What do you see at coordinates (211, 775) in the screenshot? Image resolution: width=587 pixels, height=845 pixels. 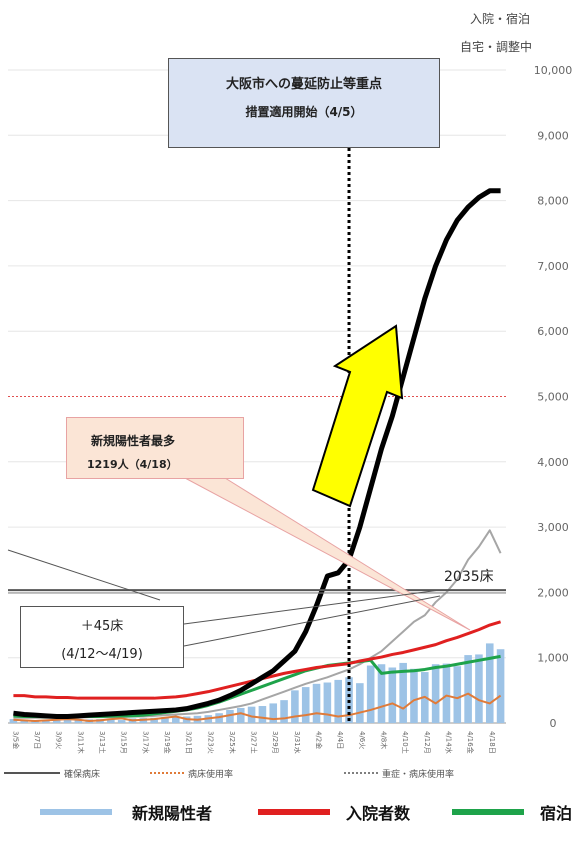 I see `mini-legend-bed-usage: 病床使用率` at bounding box center [211, 775].